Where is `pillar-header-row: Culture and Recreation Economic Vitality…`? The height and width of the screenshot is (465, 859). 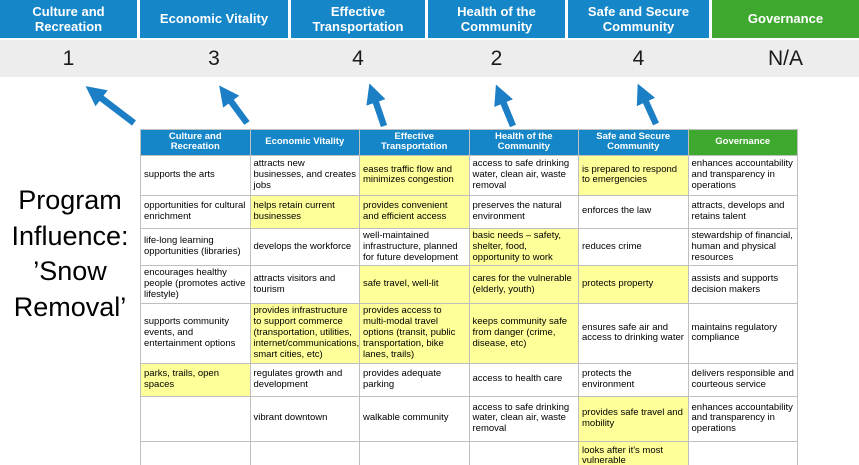
pillar-header-row: Culture and Recreation Economic Vitality… is located at coordinates (429, 19).